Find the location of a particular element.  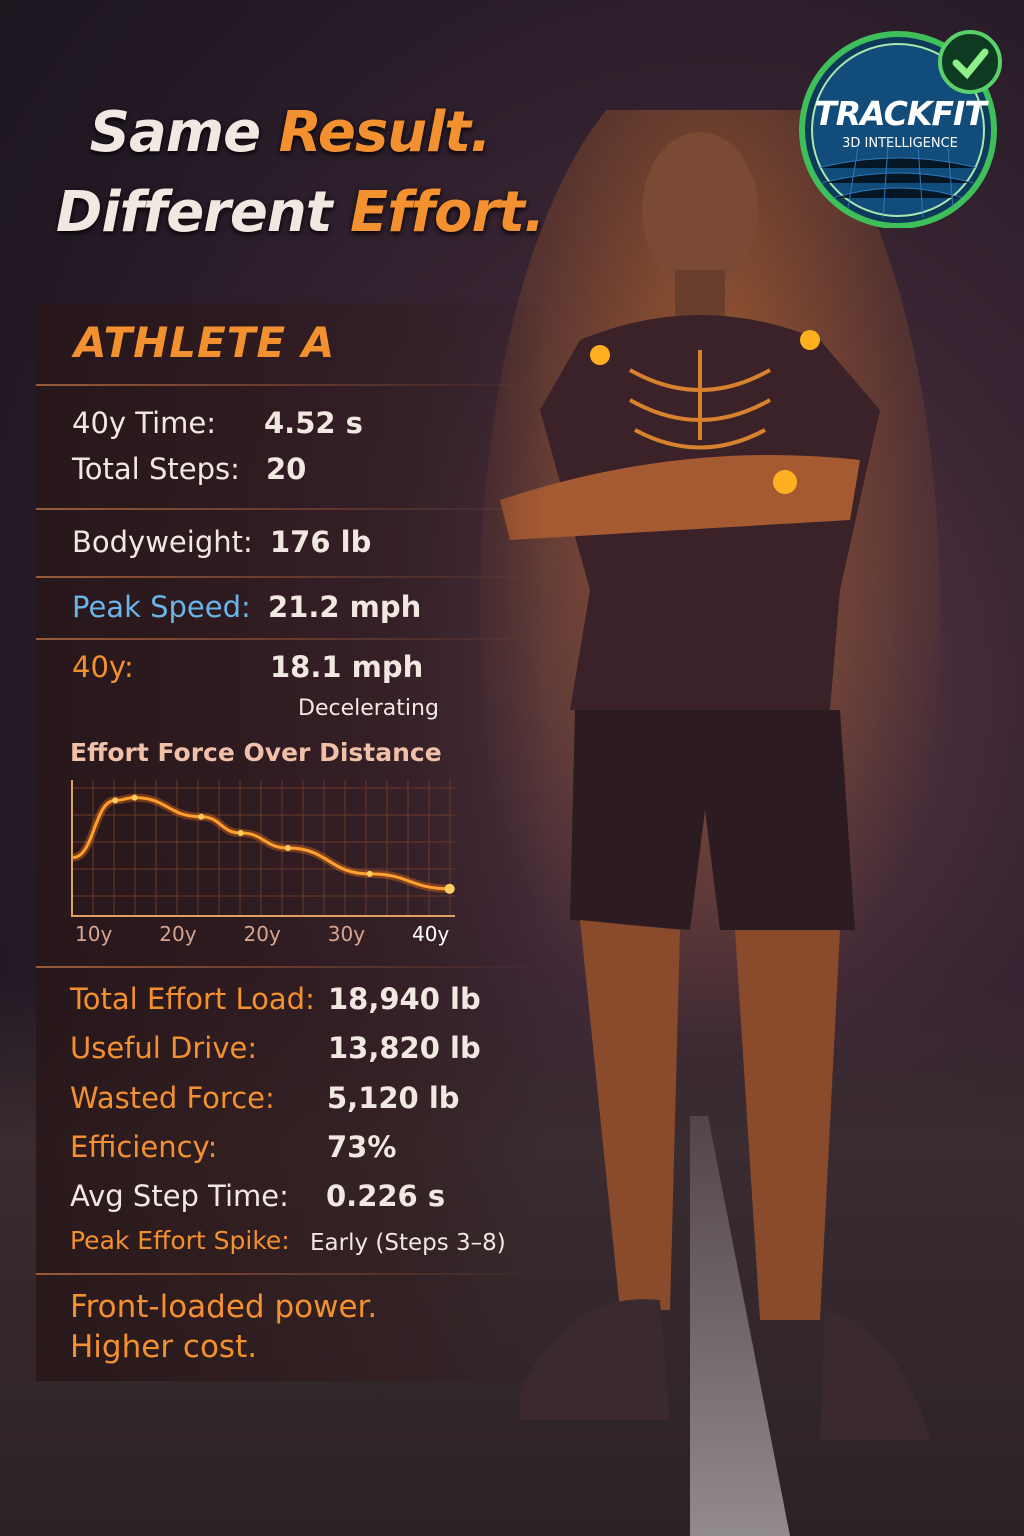

footer-line-2: Higher cost. is located at coordinates (164, 1347).